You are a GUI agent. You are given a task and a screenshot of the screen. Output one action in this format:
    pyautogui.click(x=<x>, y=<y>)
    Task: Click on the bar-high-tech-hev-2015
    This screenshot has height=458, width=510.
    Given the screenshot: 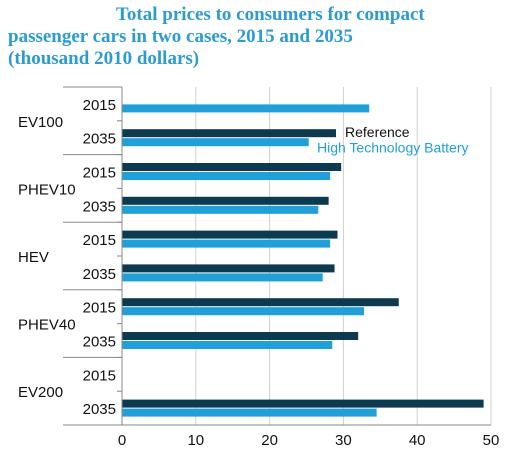 What is the action you would take?
    pyautogui.click(x=226, y=243)
    